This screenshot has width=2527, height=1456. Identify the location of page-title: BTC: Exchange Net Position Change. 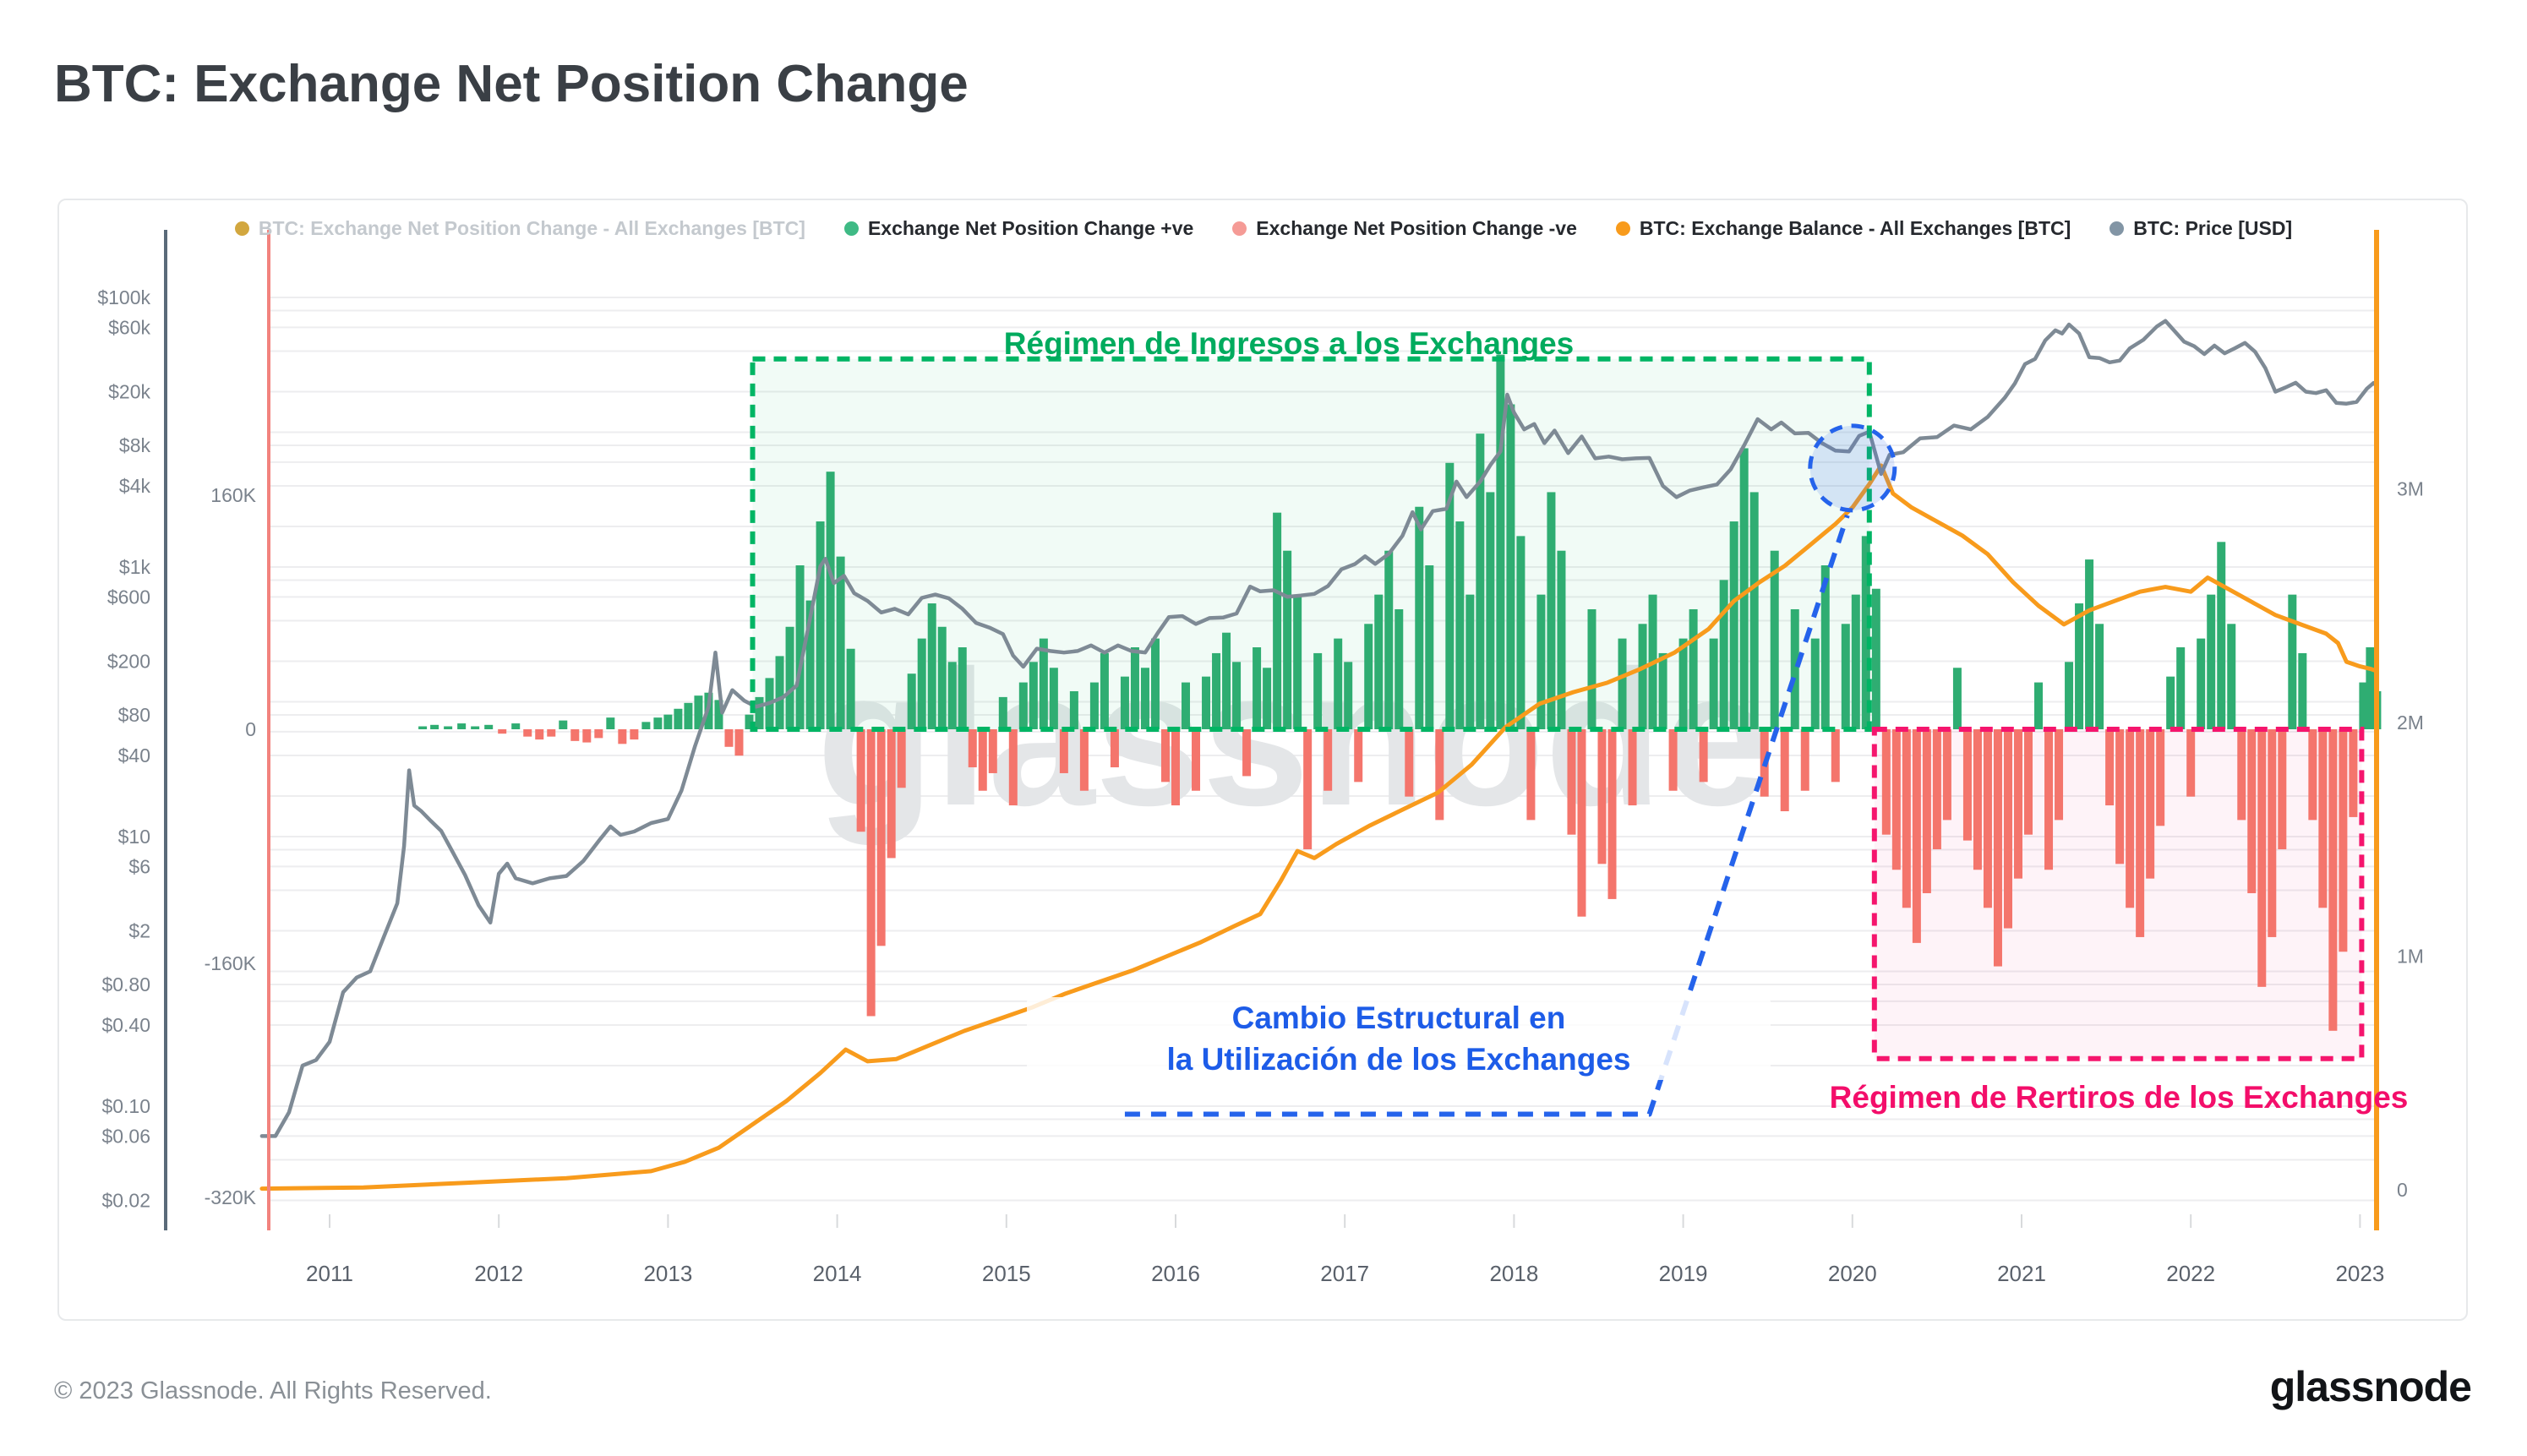
(511, 84).